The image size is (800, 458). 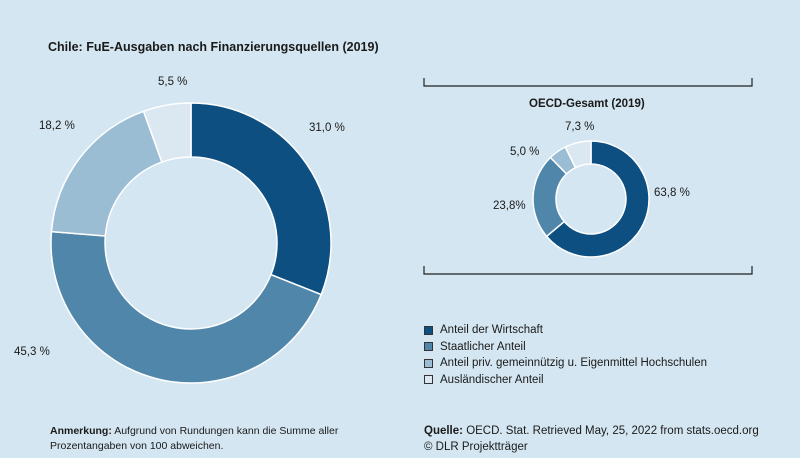 What do you see at coordinates (565, 330) in the screenshot?
I see `legend-item-wirtschaft: Anteil der Wirtschaft` at bounding box center [565, 330].